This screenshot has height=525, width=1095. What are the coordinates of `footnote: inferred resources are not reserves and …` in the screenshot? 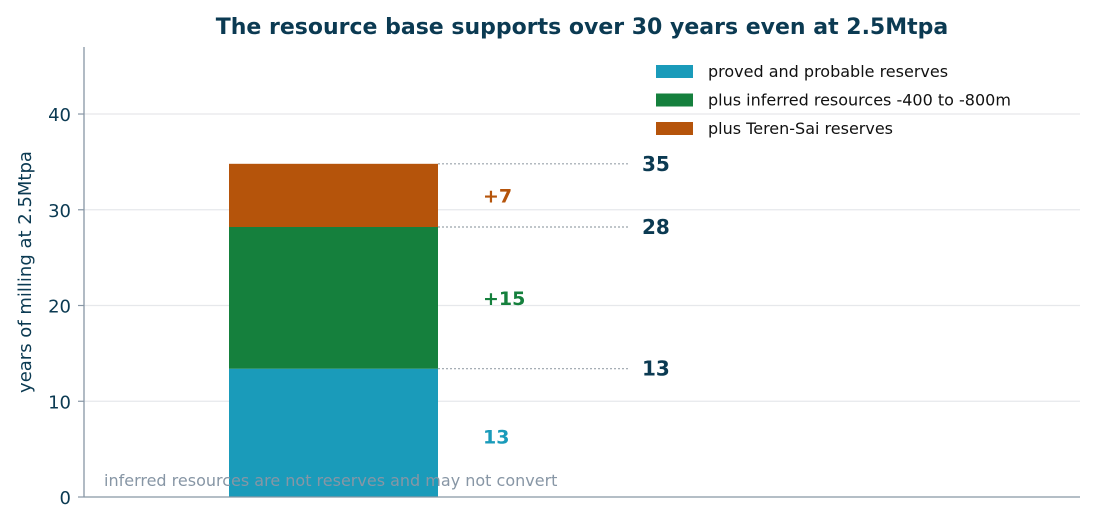 It's located at (330, 480).